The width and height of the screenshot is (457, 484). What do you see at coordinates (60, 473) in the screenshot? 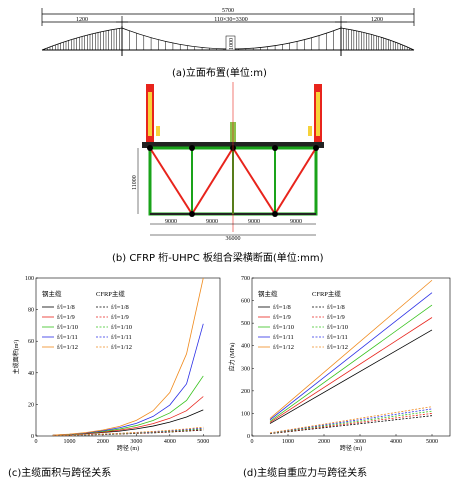
I see `caption-c: (c)主缆面积与跨径关系` at bounding box center [60, 473].